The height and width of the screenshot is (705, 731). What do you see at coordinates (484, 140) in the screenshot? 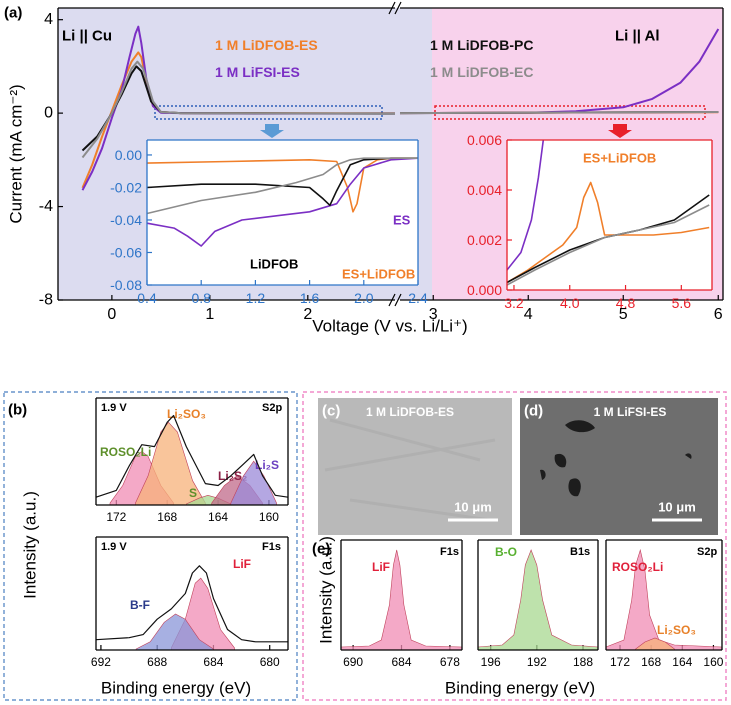
I see `y-tick-label: 0.006` at bounding box center [484, 140].